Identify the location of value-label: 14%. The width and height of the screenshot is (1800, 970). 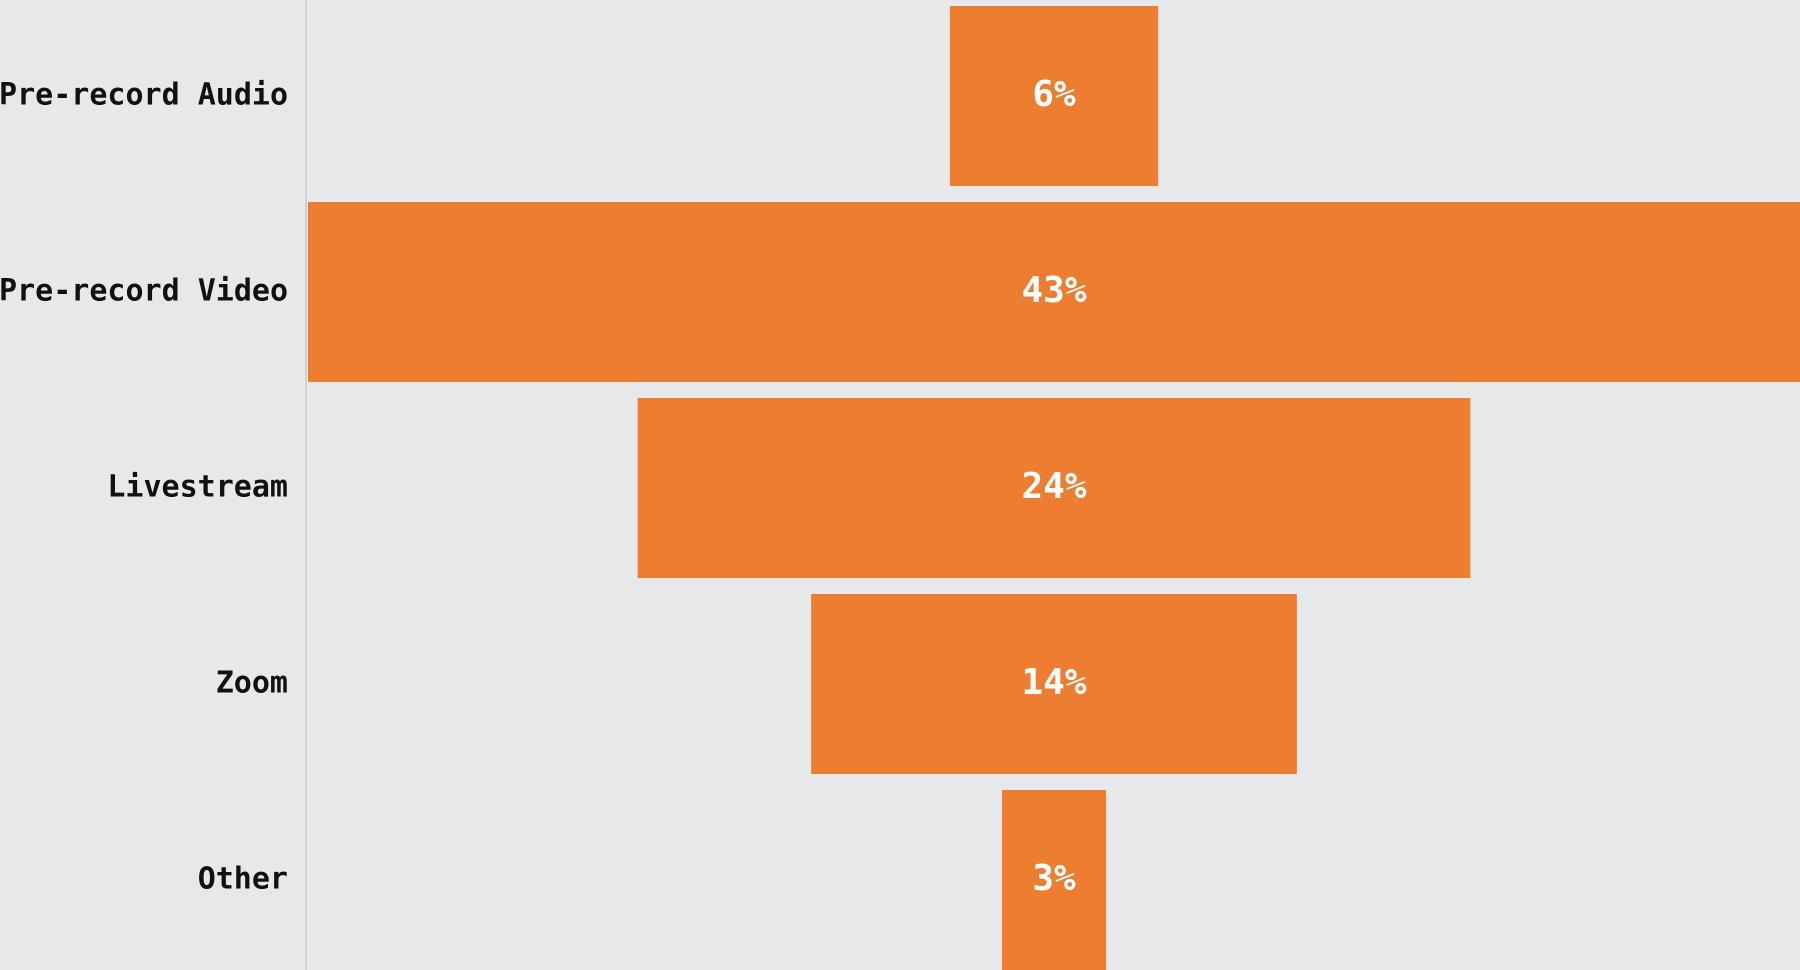
(1053, 682).